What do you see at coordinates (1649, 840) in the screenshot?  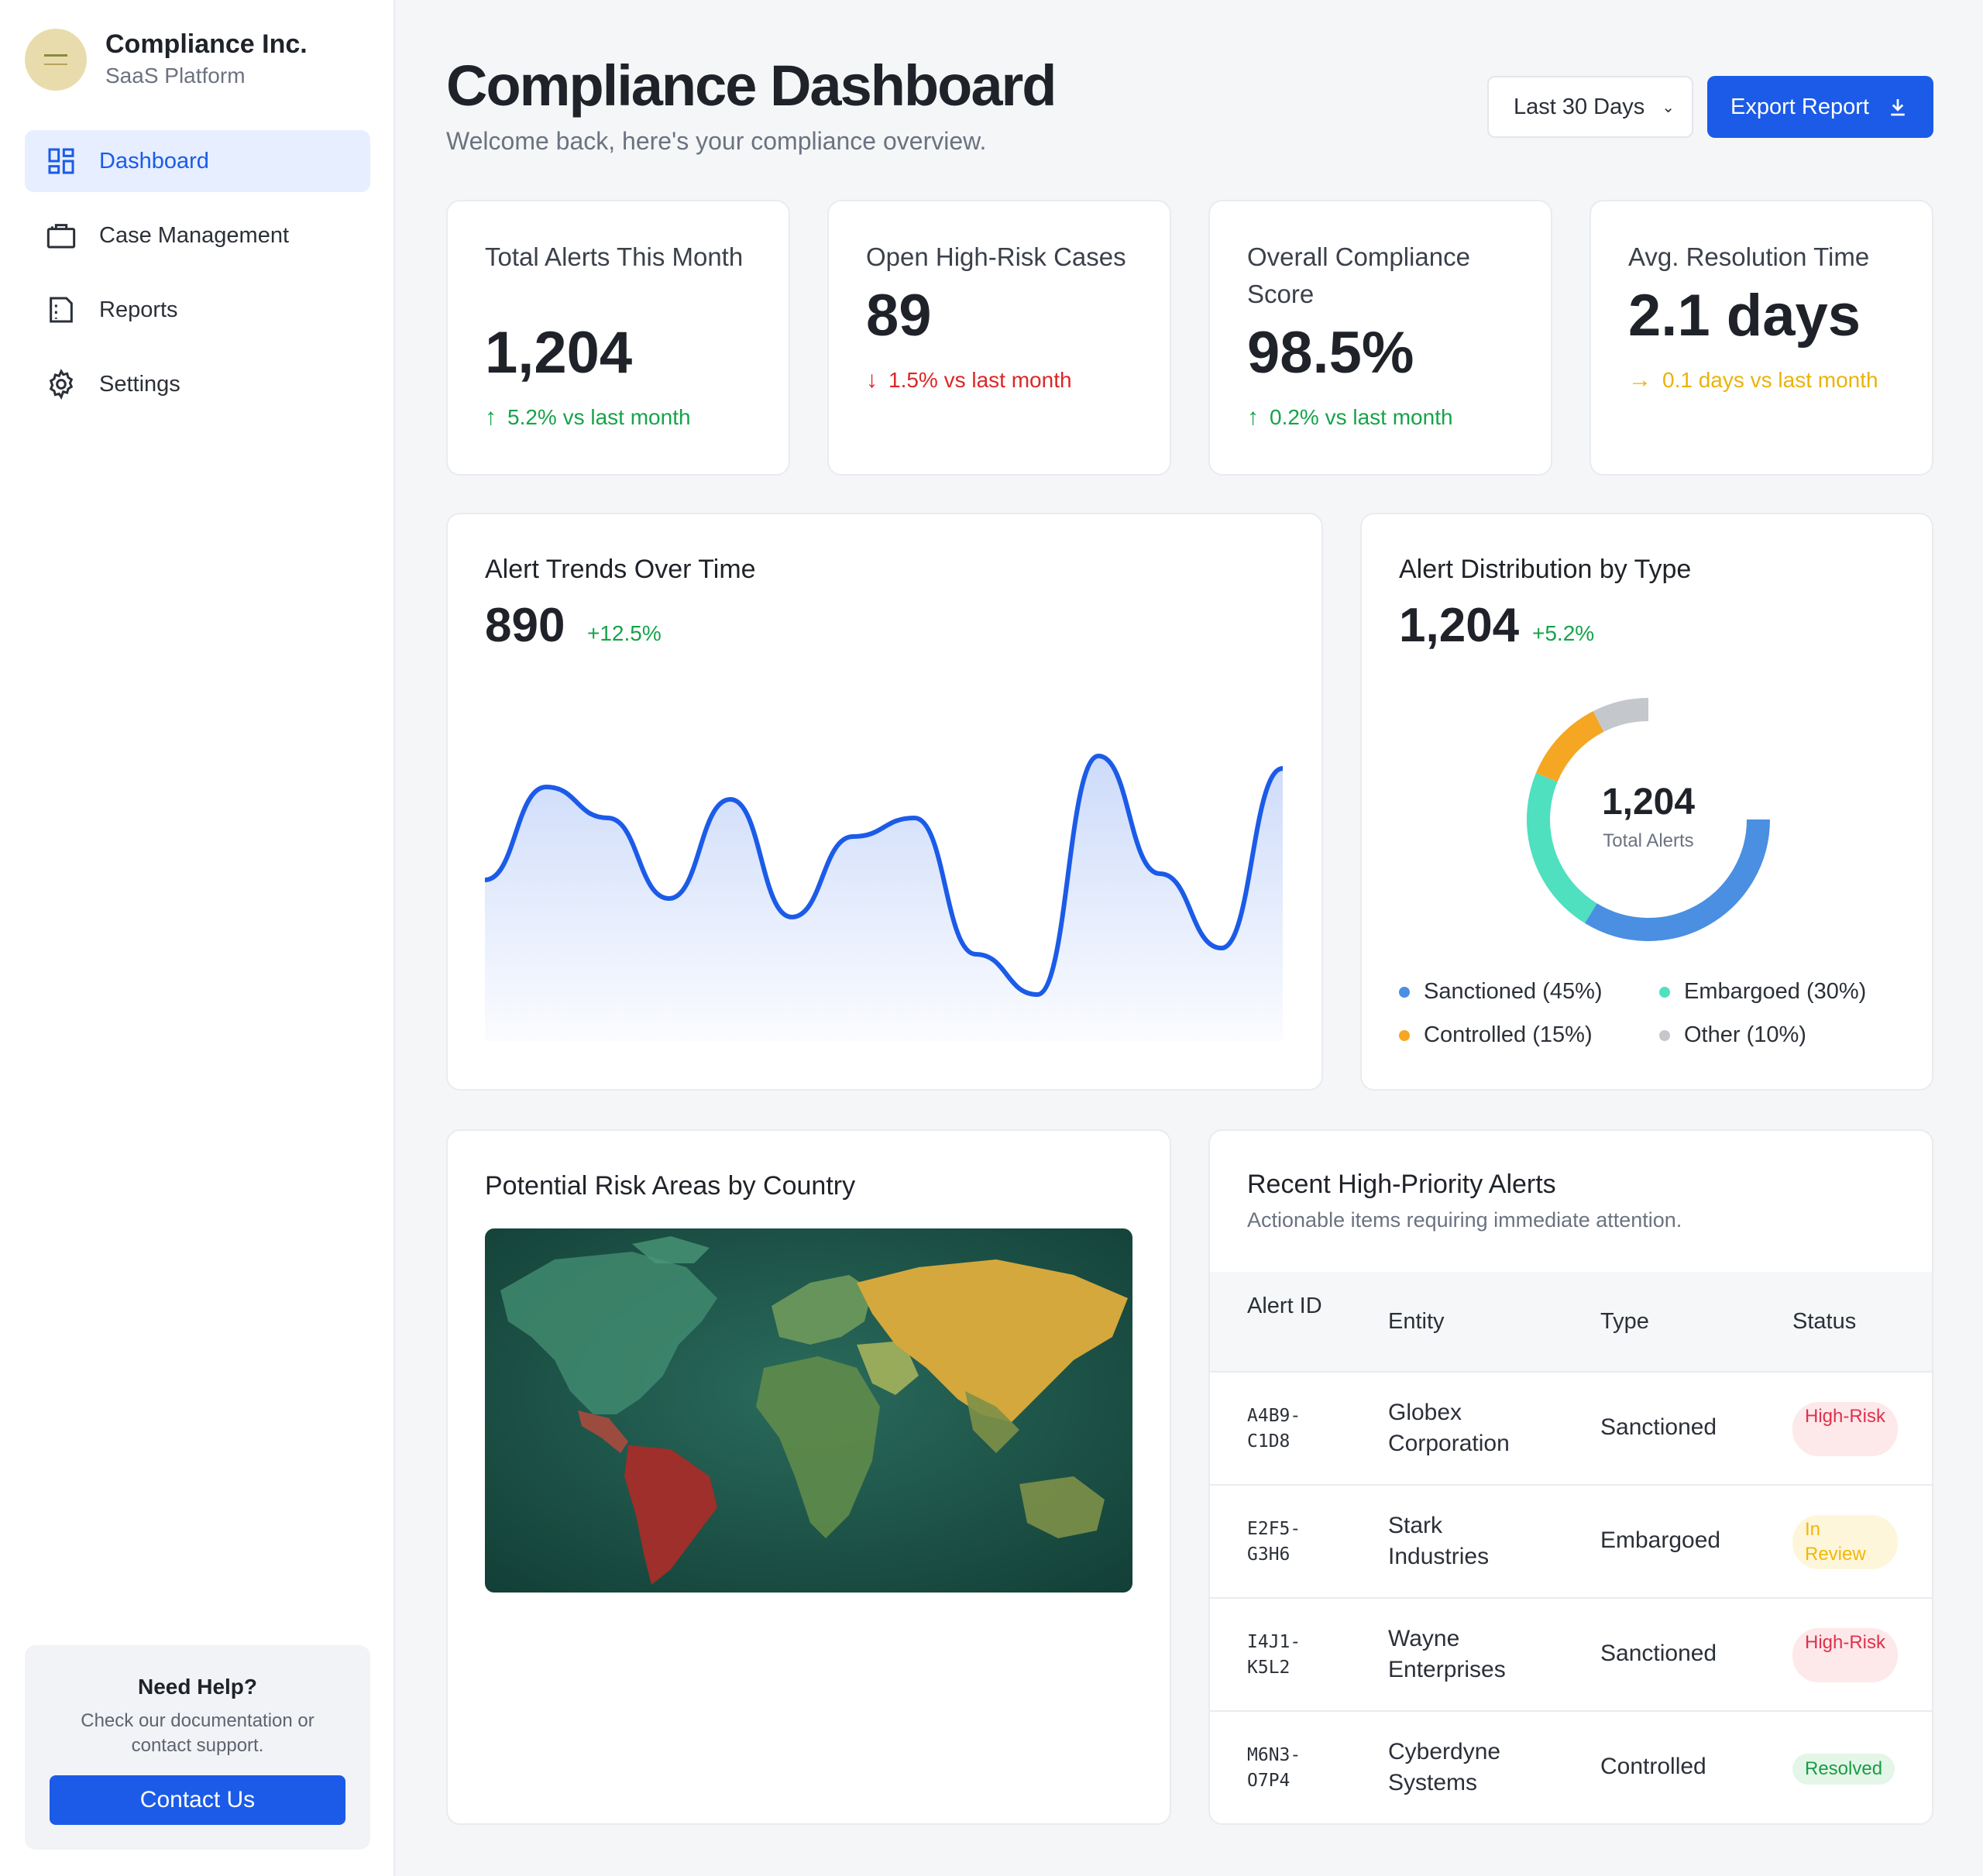 I see `donut-center-label: Total Alerts` at bounding box center [1649, 840].